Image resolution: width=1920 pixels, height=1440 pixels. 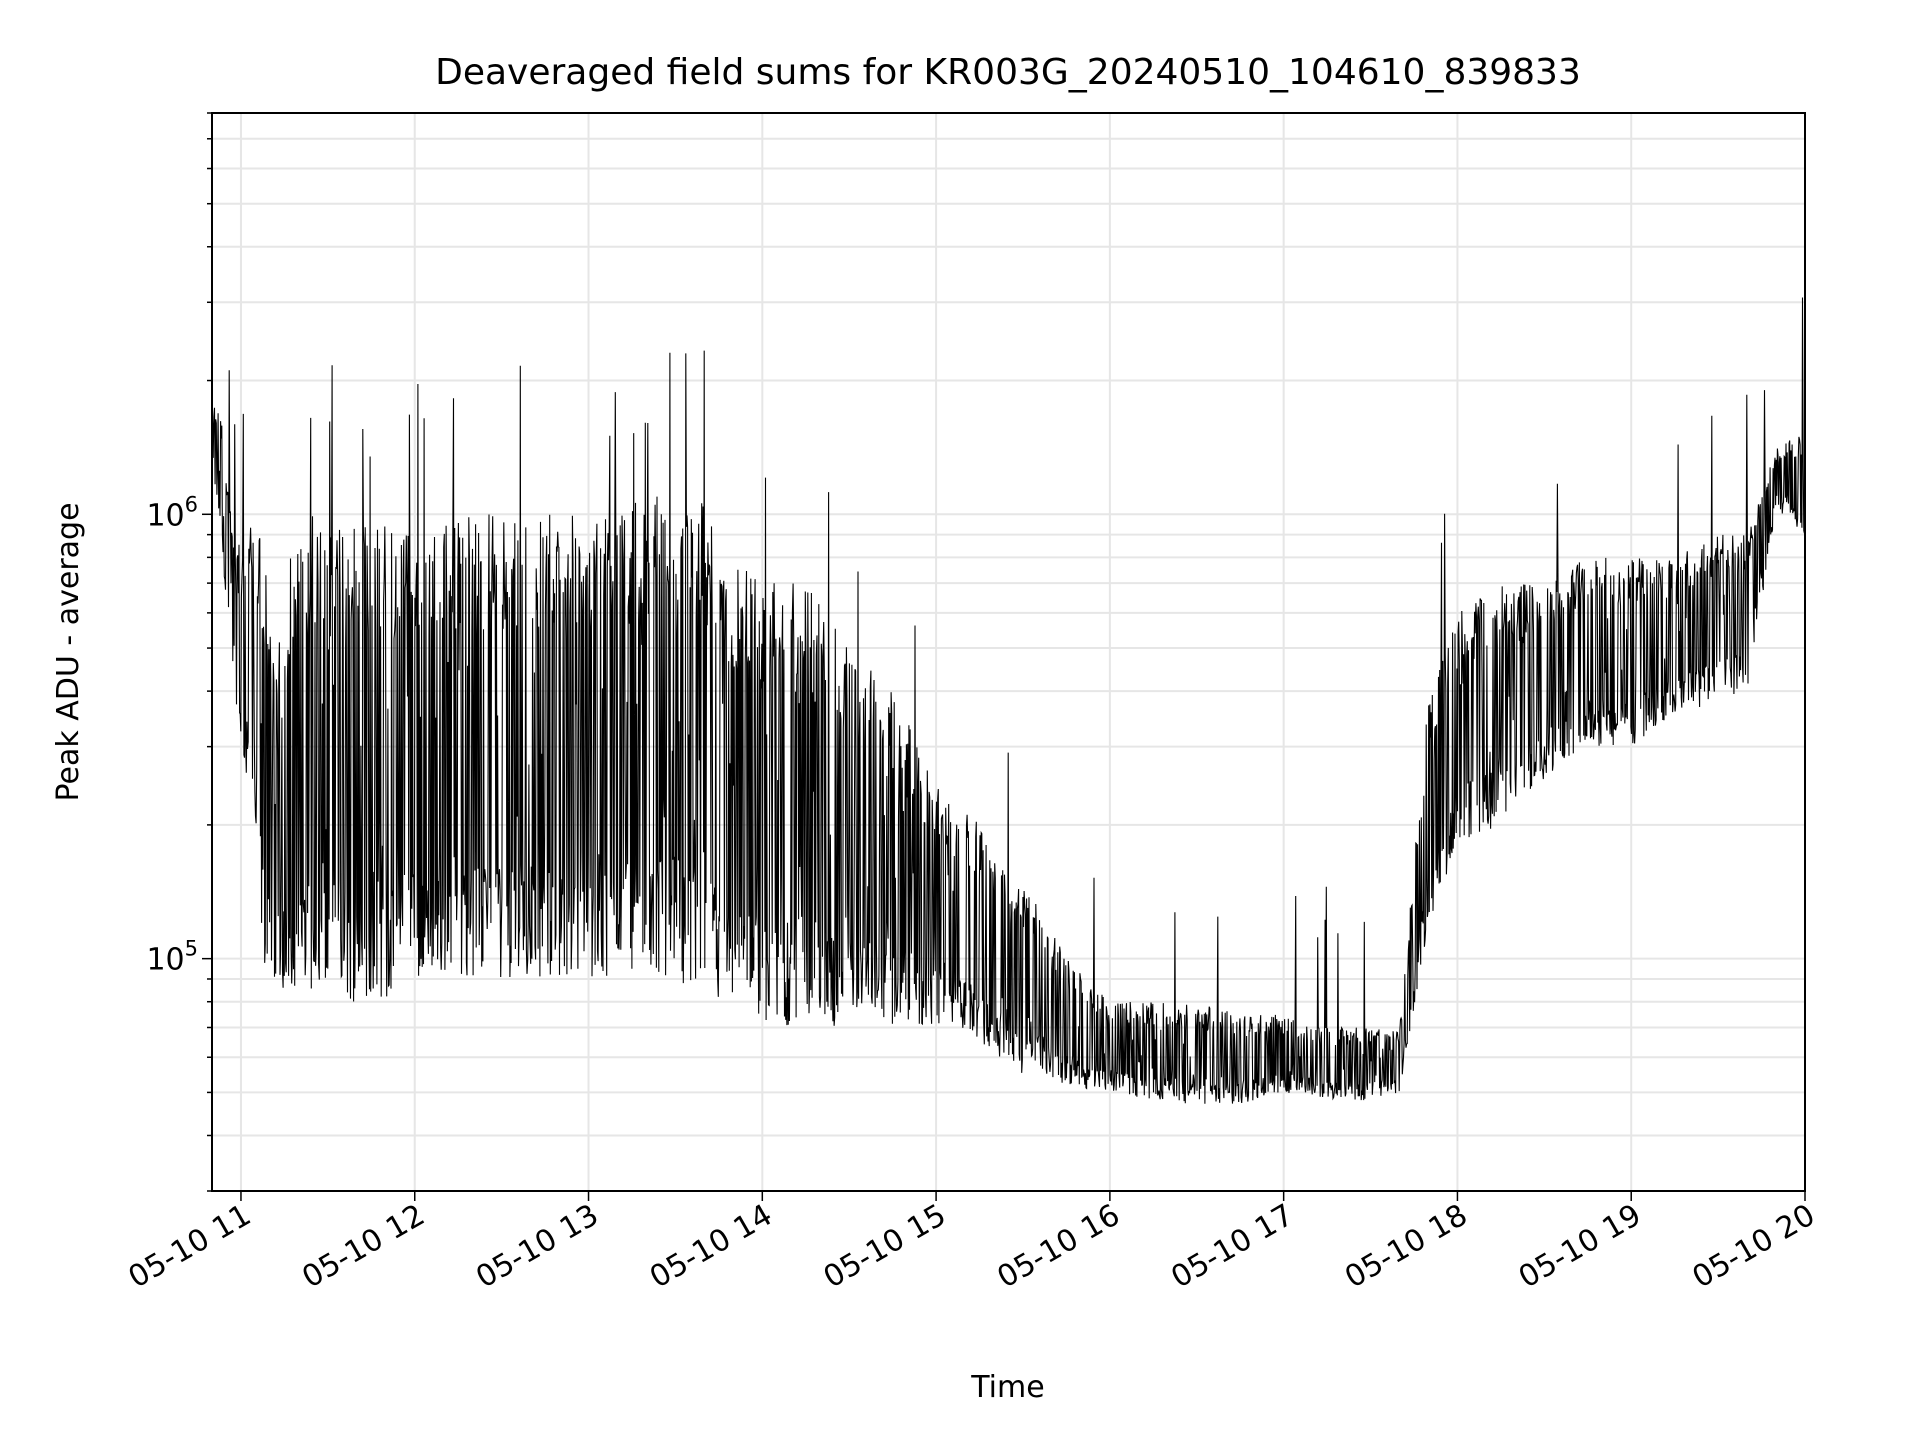 I want to click on y-tick-exponent: 5, so click(x=191, y=949).